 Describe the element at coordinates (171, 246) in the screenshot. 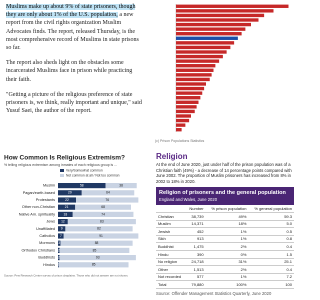

I see `cell: Buddhist` at that location.